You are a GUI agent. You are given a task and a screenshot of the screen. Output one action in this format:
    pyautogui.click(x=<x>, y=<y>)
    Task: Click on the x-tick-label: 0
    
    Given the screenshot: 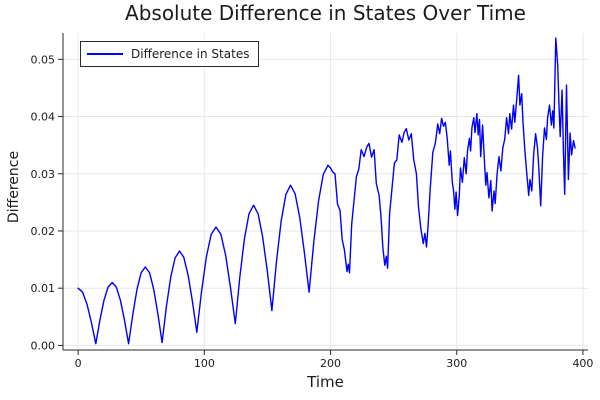 What is the action you would take?
    pyautogui.click(x=78, y=363)
    